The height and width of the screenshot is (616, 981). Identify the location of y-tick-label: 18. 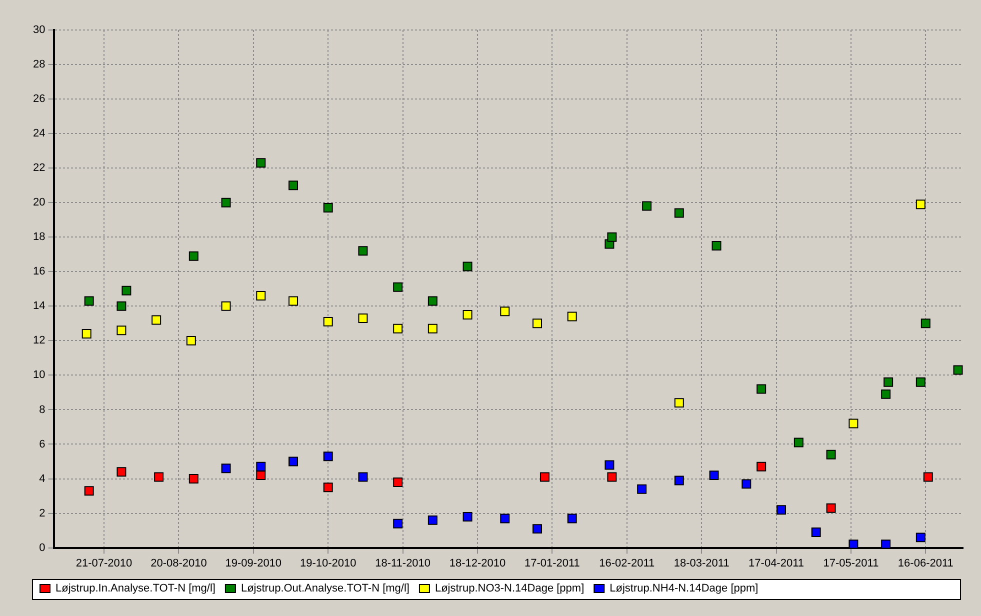
(39, 237).